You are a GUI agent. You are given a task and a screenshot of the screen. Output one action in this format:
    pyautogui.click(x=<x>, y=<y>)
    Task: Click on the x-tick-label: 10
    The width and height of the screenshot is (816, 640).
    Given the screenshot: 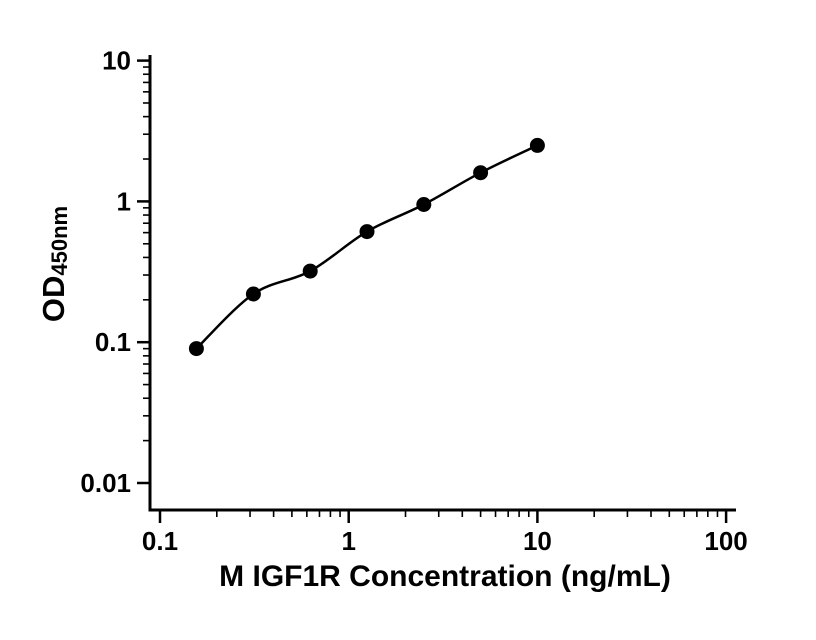 What is the action you would take?
    pyautogui.click(x=537, y=541)
    